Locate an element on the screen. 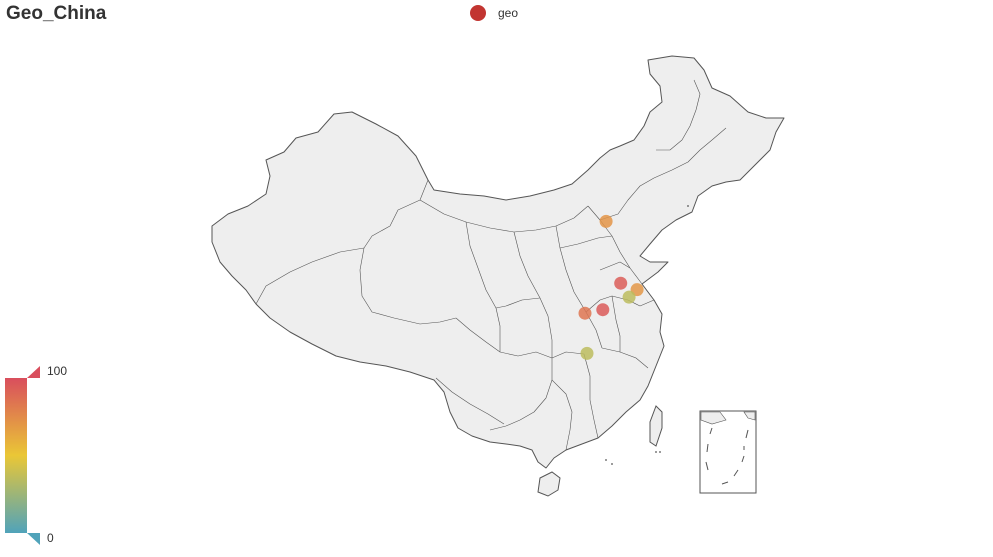 The height and width of the screenshot is (557, 993). chart-title: Geo_China is located at coordinates (56, 13).